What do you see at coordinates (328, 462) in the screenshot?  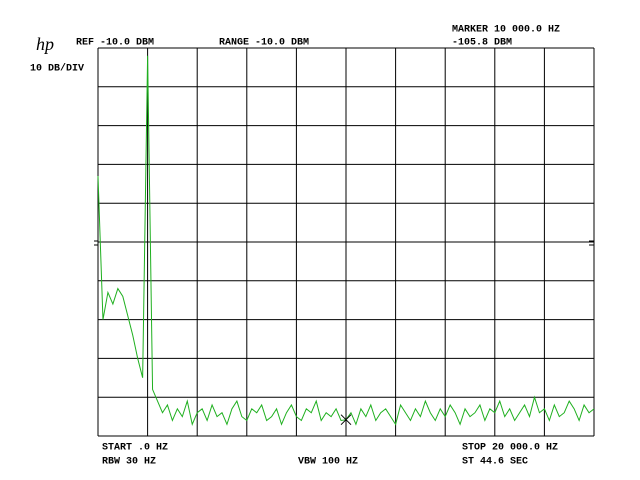 I see `vbw-label: VBW 100 HZ` at bounding box center [328, 462].